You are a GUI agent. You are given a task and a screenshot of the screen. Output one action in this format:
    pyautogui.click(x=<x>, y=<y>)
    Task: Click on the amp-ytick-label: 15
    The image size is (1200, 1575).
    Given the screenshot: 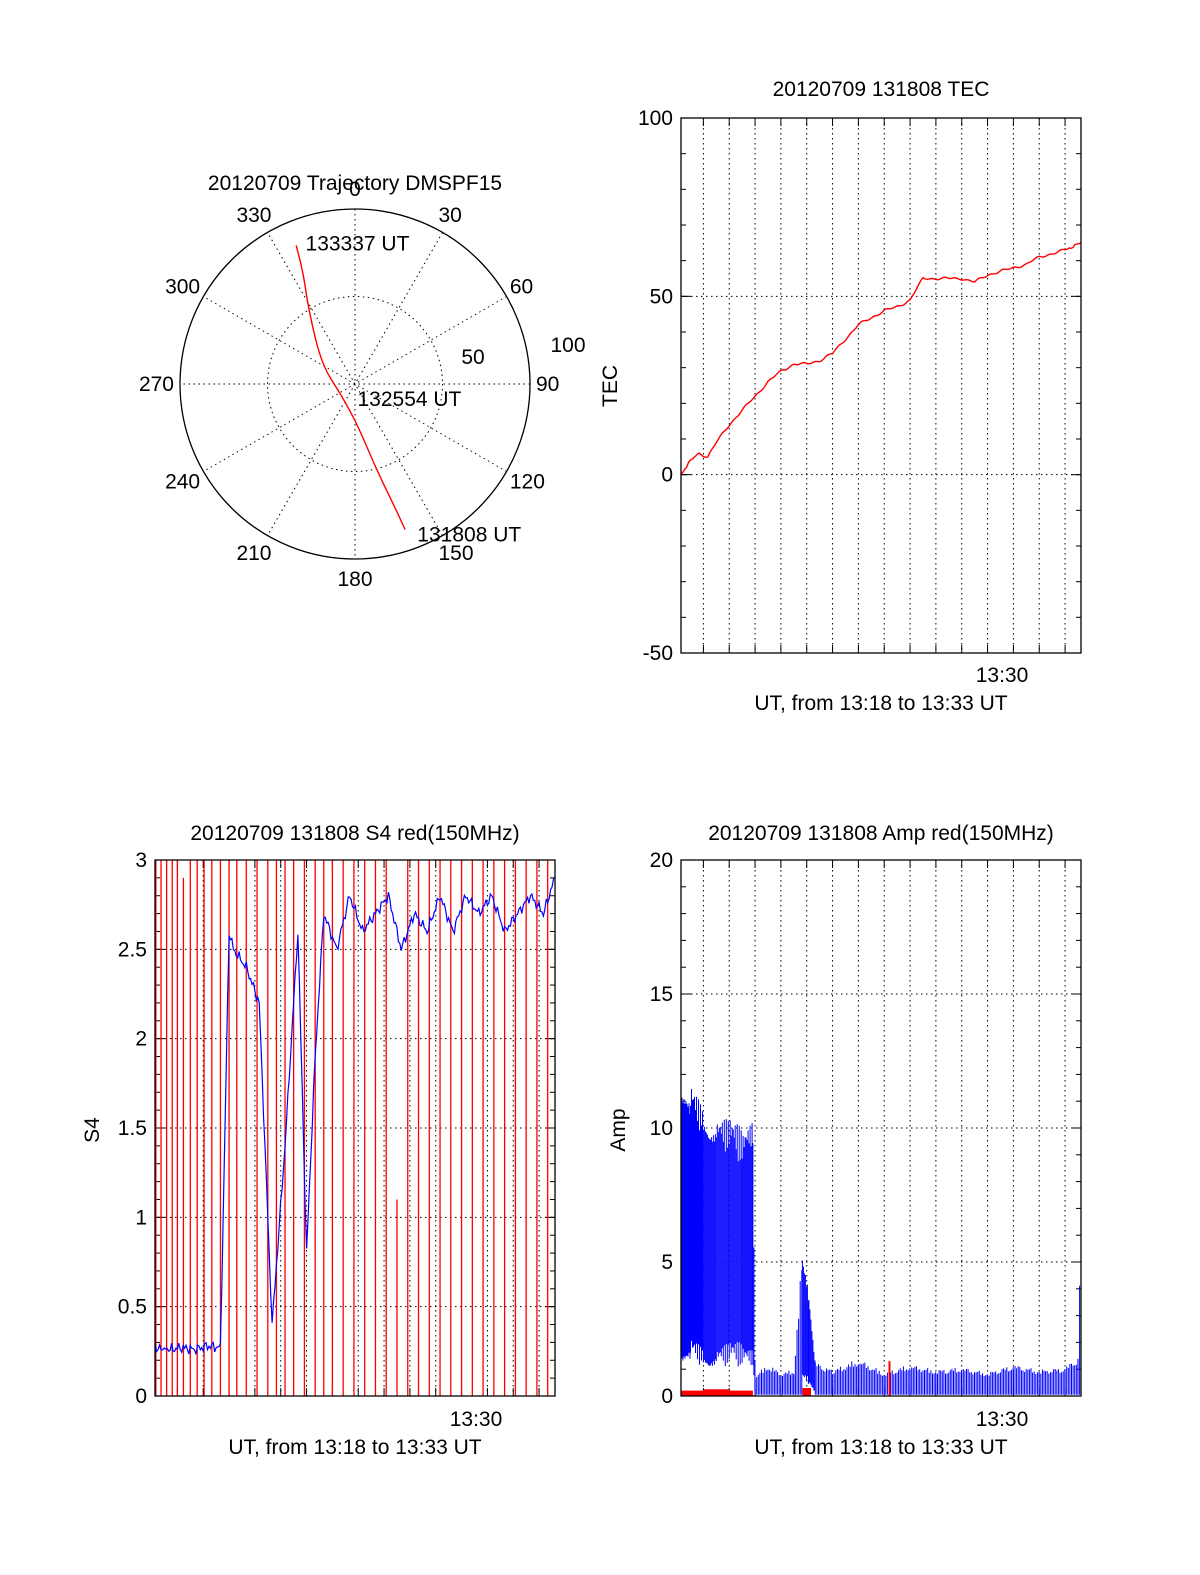 What is the action you would take?
    pyautogui.click(x=661, y=994)
    